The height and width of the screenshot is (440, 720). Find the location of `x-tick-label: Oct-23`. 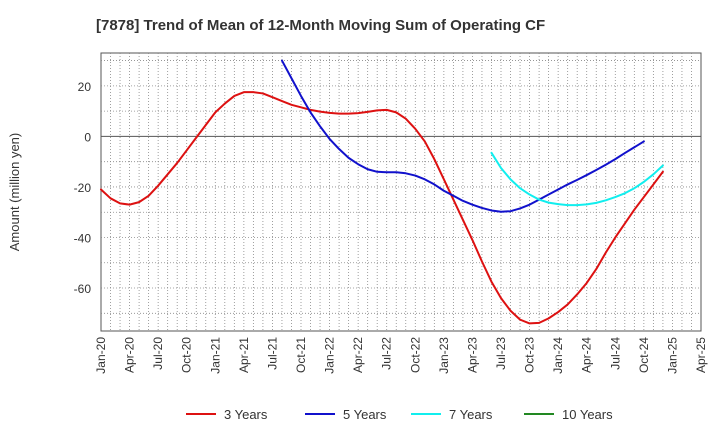

x-tick-label: Oct-23 is located at coordinates (530, 355).